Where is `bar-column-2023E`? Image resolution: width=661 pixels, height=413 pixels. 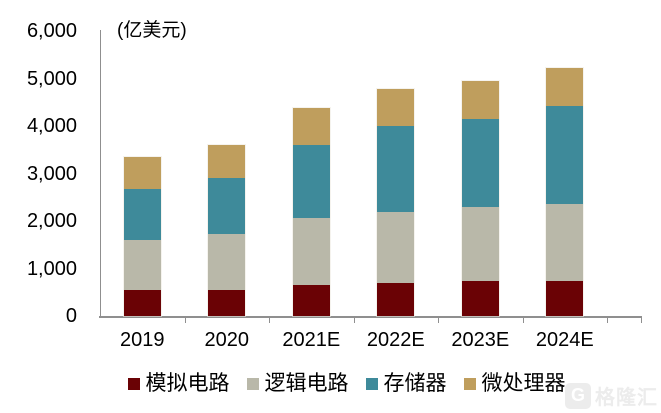 bar-column-2023E is located at coordinates (480, 198).